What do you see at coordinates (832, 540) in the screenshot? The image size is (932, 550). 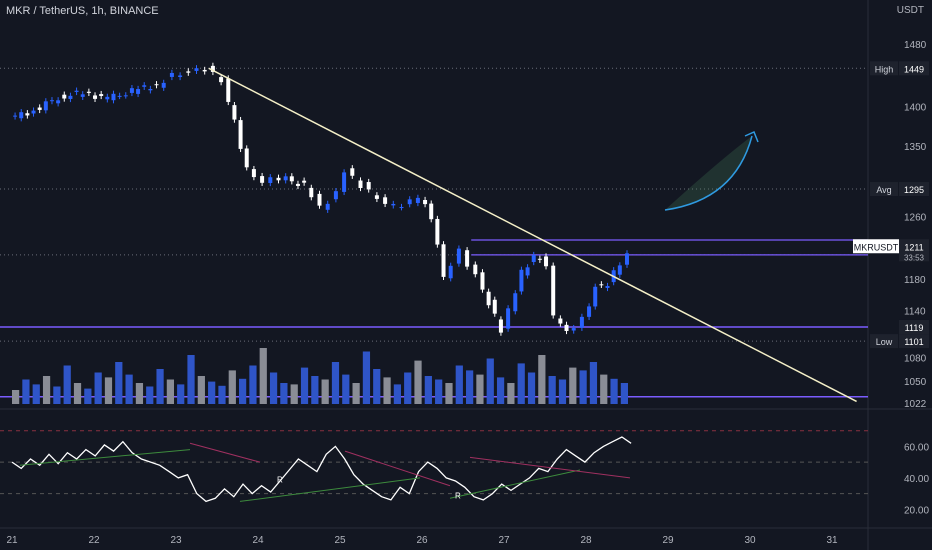 I see `x-tick-label: 31` at bounding box center [832, 540].